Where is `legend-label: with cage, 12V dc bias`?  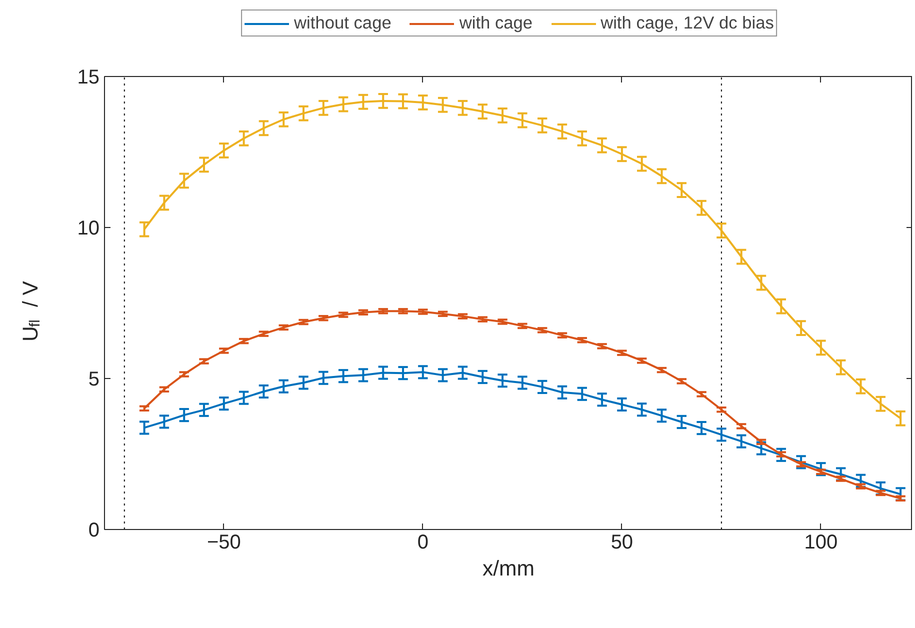 legend-label: with cage, 12V dc bias is located at coordinates (687, 23).